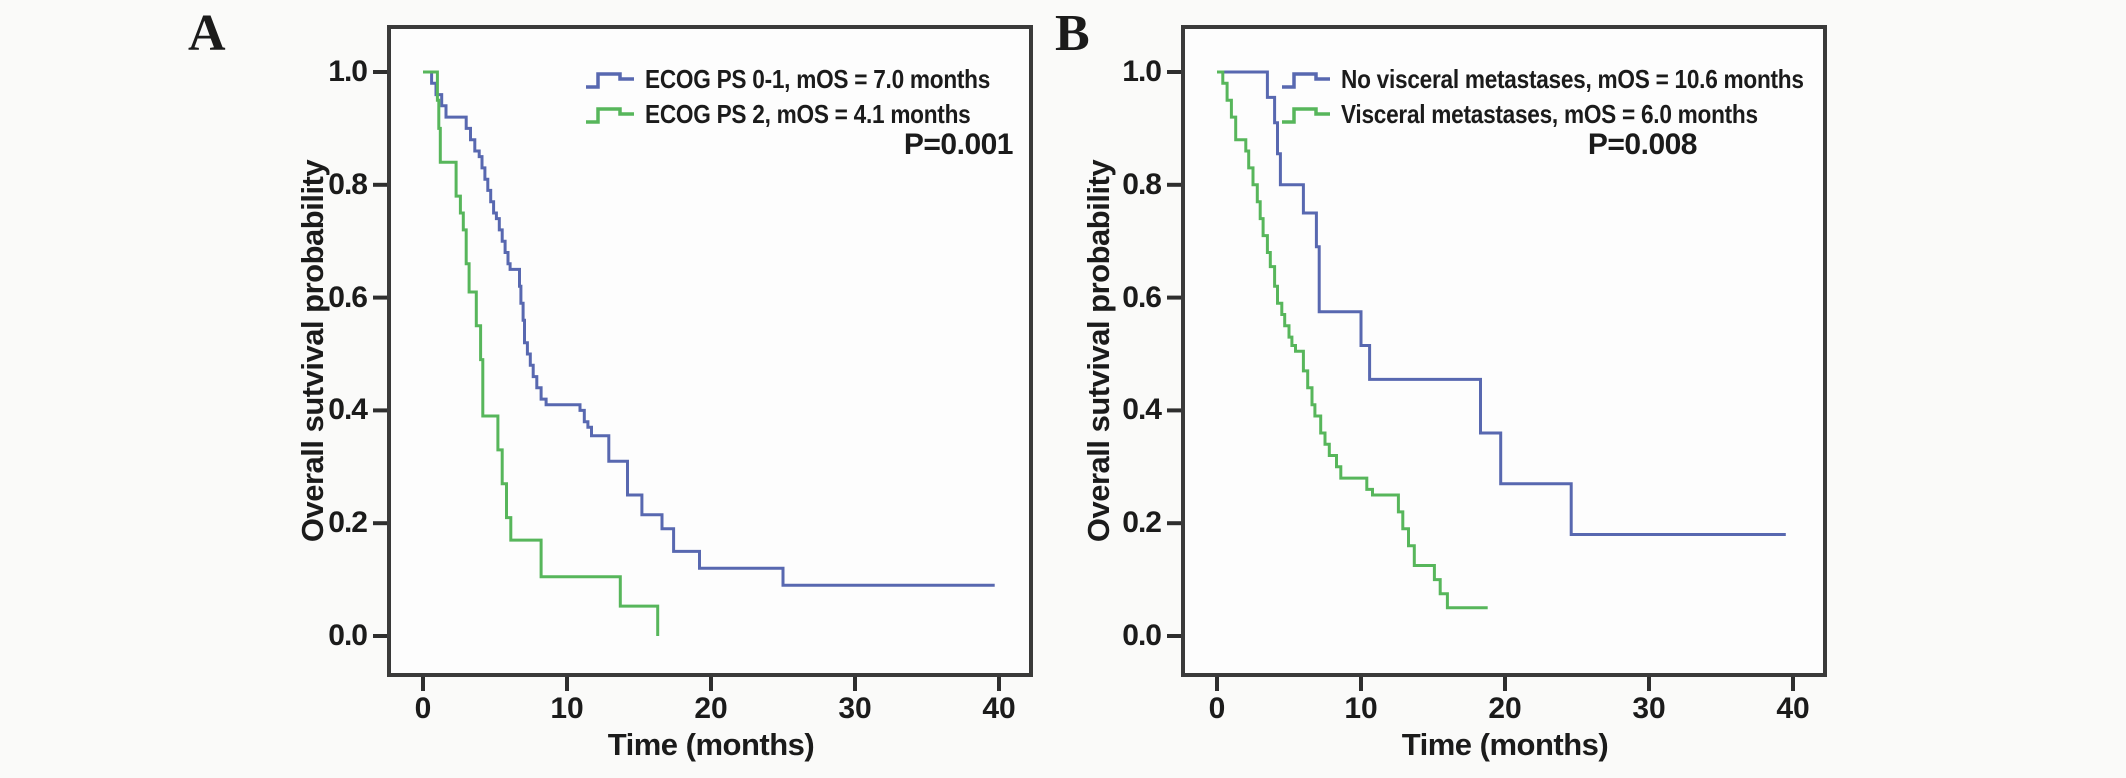 The width and height of the screenshot is (2126, 778). I want to click on legend-label-ecog-ps-0-1: ECOG PS 0-1, mOS = 7.0 months, so click(818, 79).